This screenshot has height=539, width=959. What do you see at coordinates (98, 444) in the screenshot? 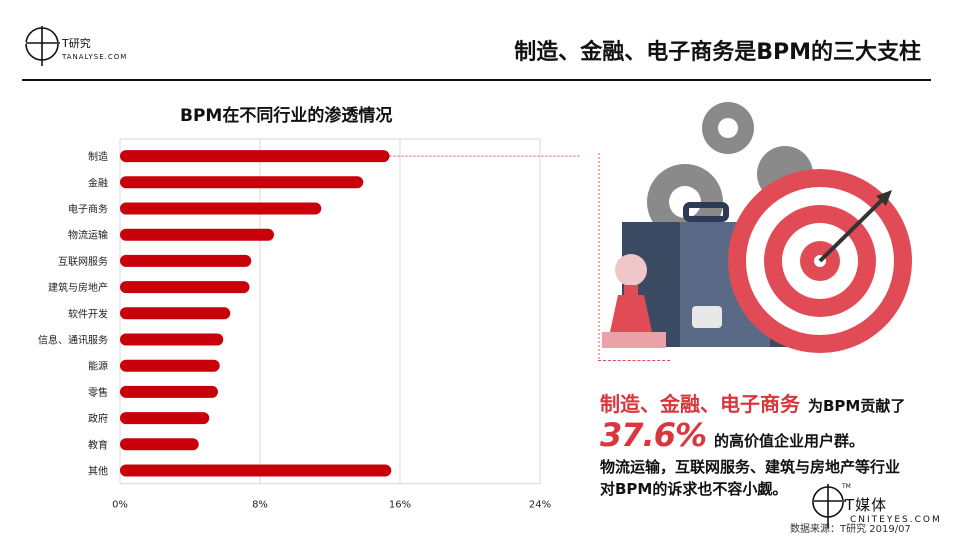
I see `category-label: 教育` at bounding box center [98, 444].